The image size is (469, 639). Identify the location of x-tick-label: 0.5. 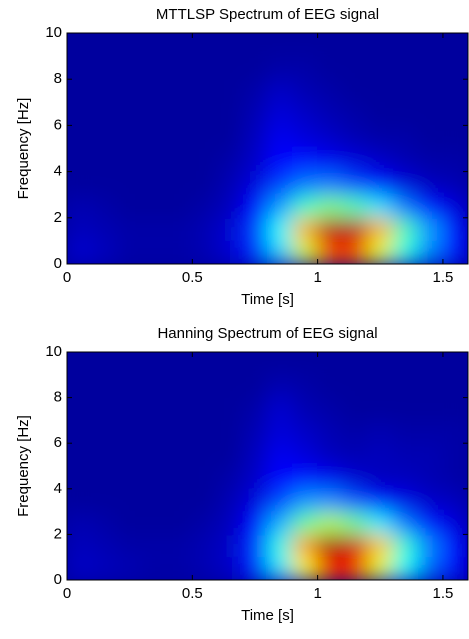
(192, 593).